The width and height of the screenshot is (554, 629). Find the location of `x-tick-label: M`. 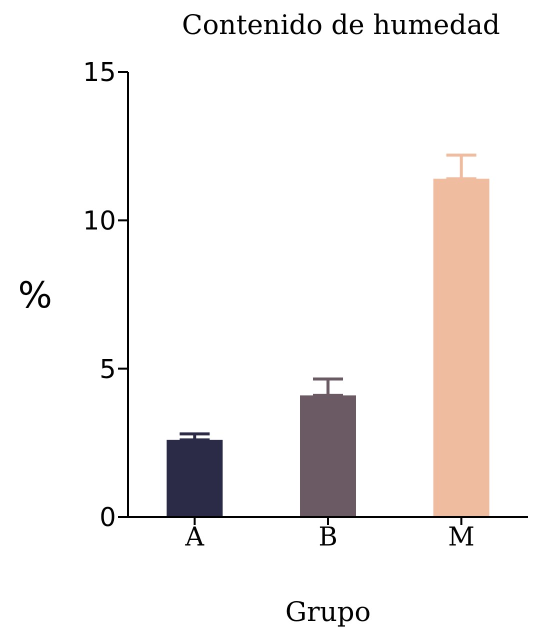

x-tick-label: M is located at coordinates (461, 537).